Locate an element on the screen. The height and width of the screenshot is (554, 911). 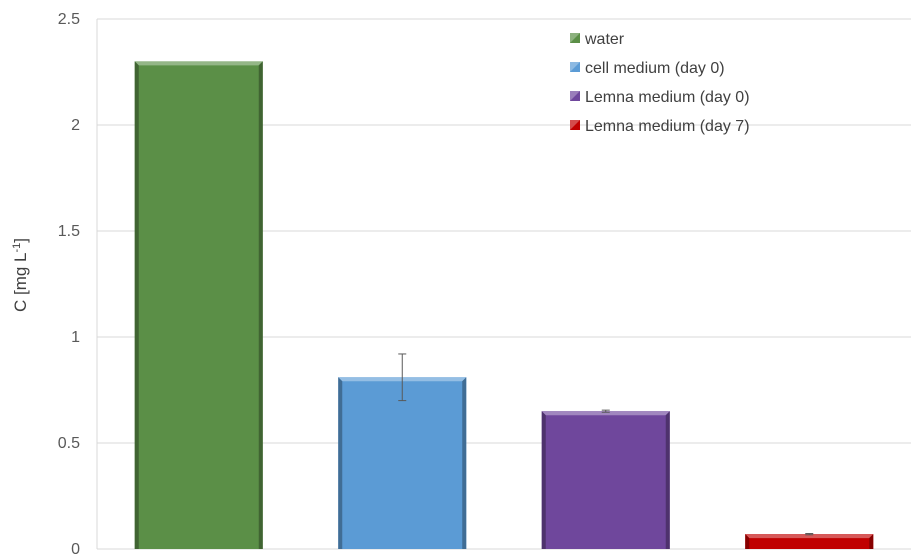
y-tick-label: 2 is located at coordinates (75, 125).